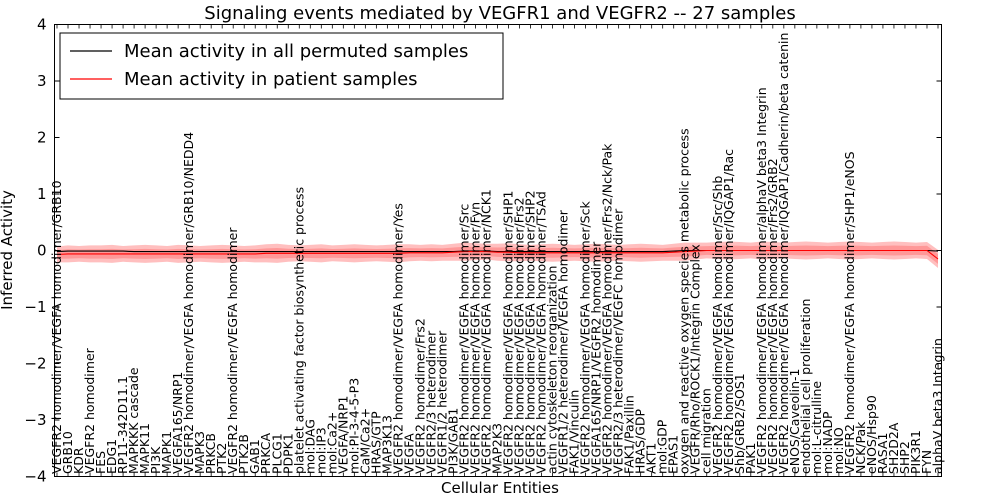 The image size is (1000, 500). What do you see at coordinates (296, 51) in the screenshot?
I see `legend-label-permuted: Mean activity in all permuted samples` at bounding box center [296, 51].